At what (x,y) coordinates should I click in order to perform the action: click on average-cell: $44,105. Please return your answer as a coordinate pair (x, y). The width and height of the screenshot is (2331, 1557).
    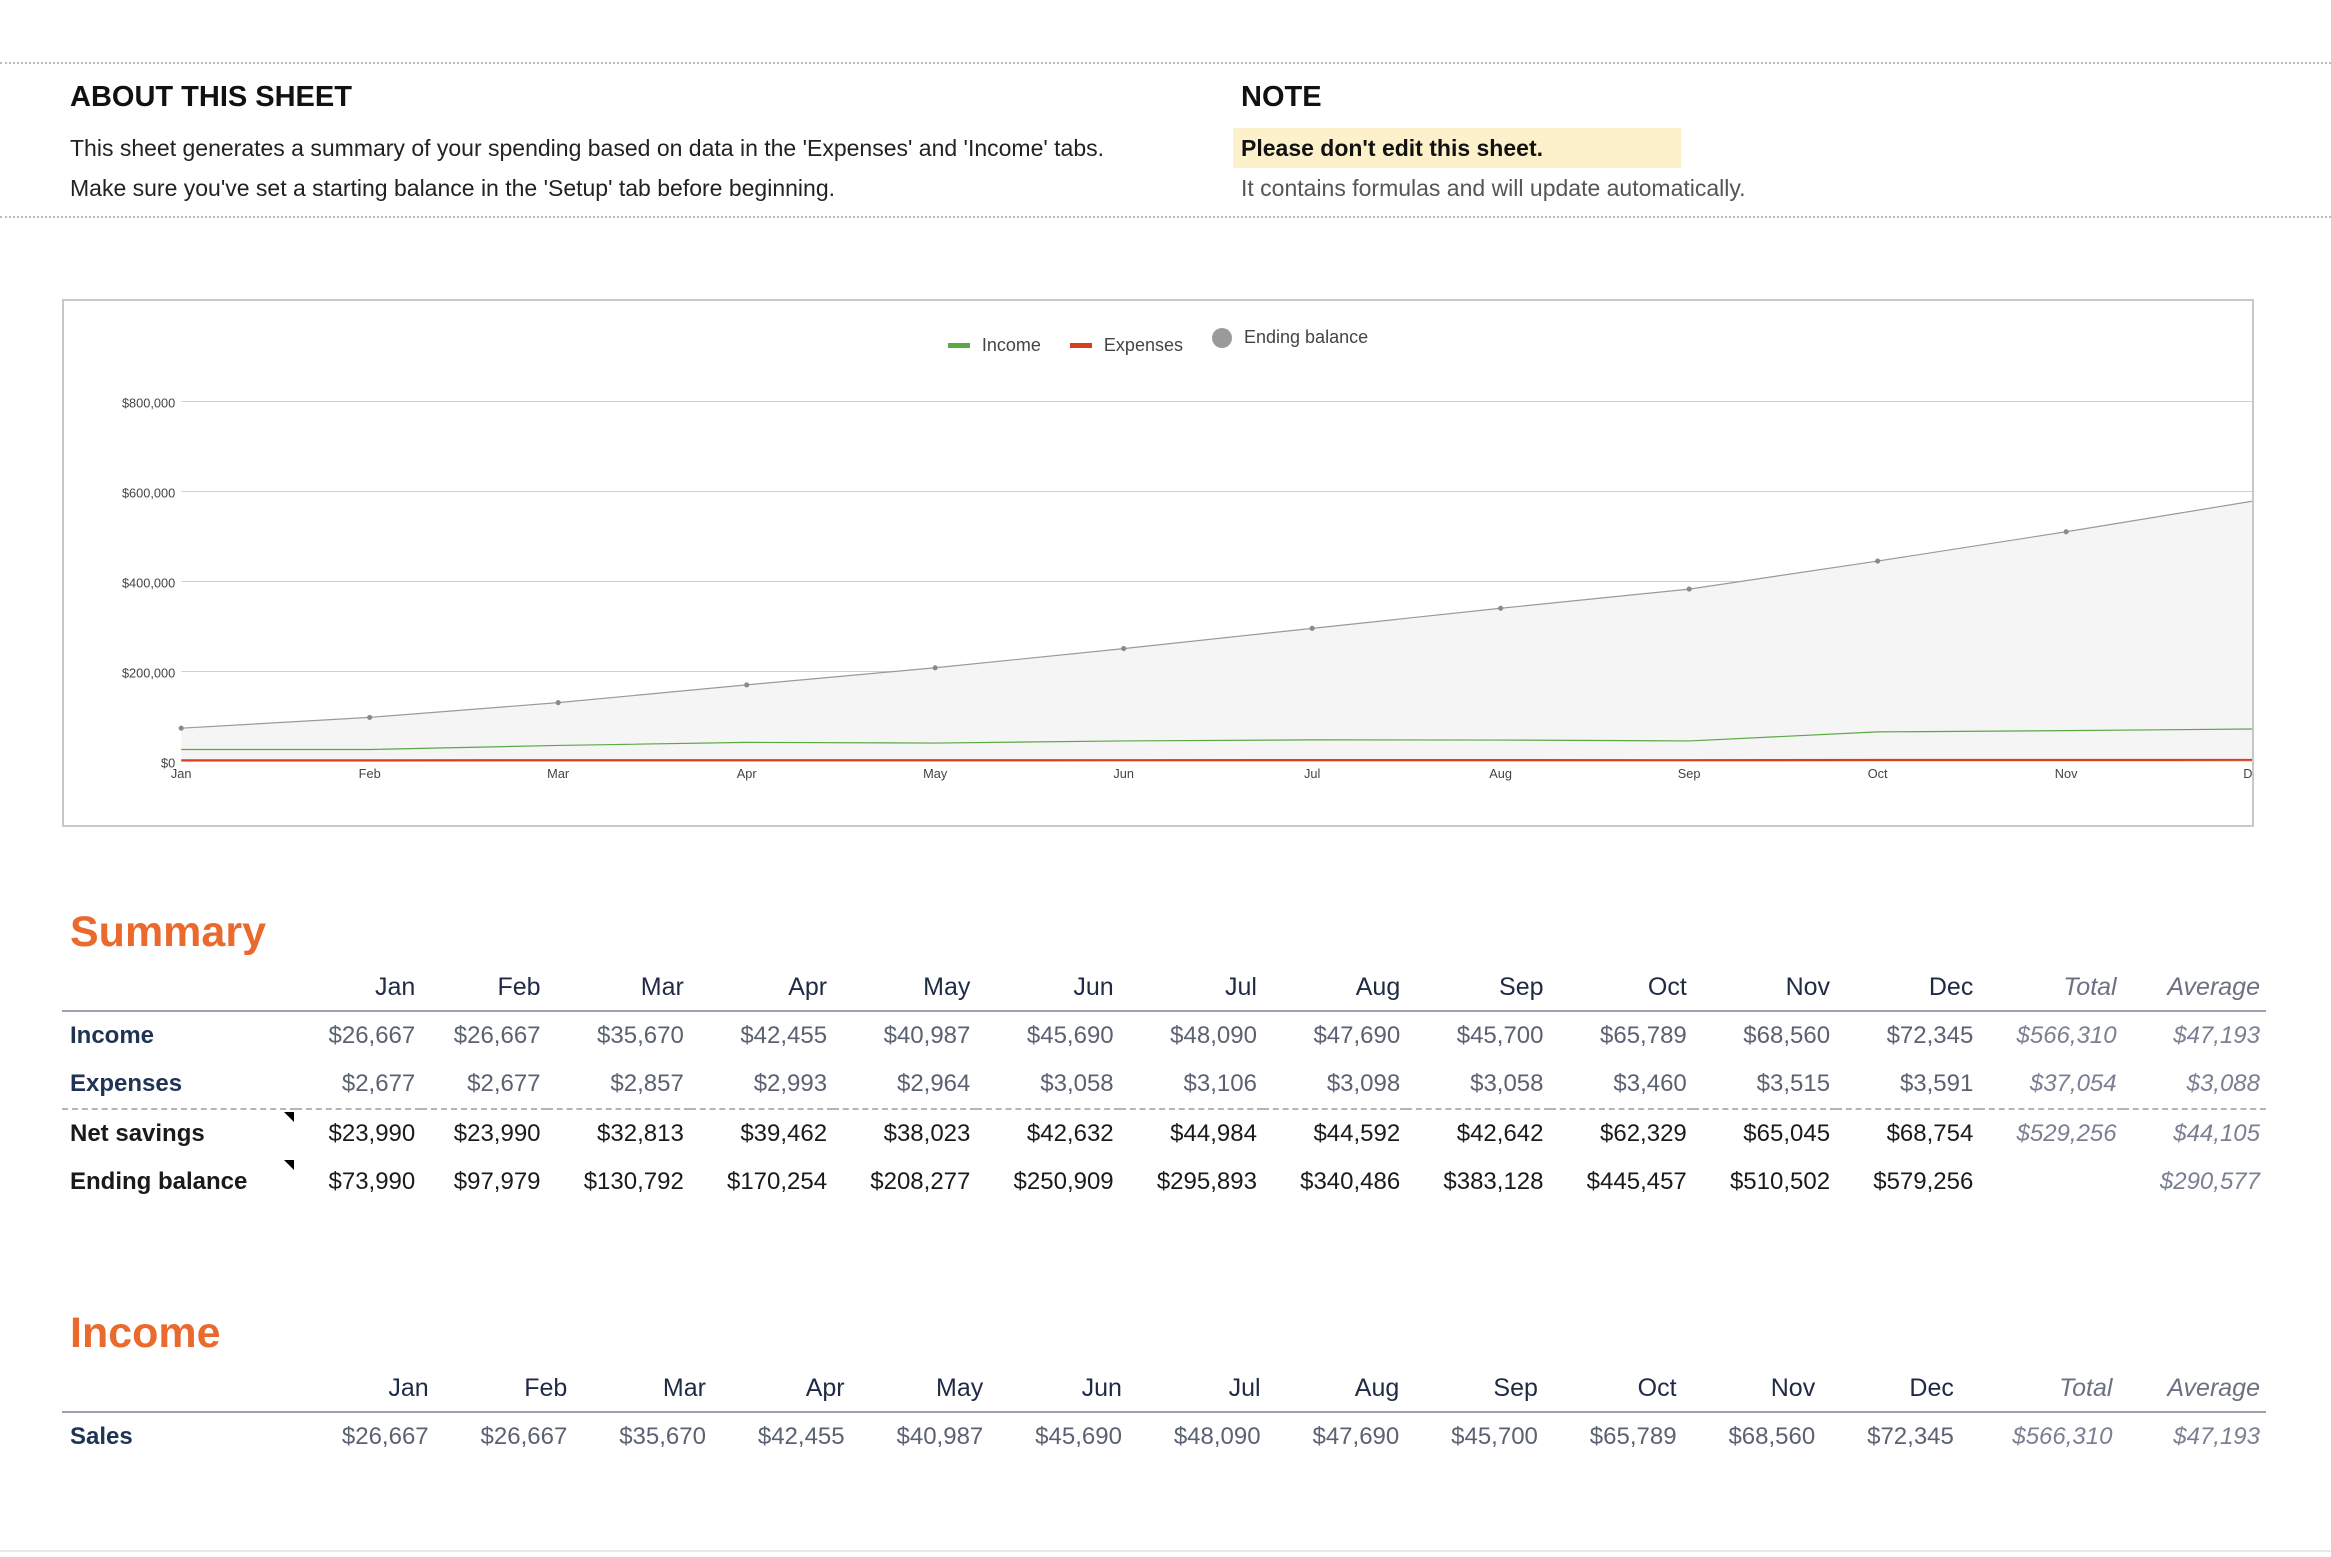
    Looking at the image, I should click on (2194, 1133).